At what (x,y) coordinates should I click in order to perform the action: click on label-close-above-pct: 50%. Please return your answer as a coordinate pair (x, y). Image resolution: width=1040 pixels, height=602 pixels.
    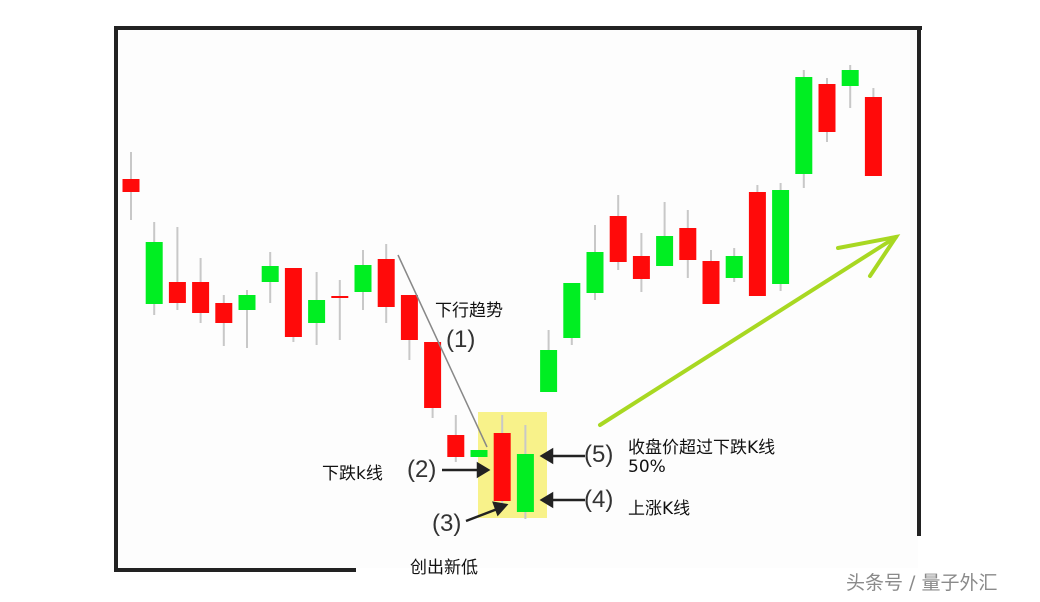
    Looking at the image, I should click on (647, 467).